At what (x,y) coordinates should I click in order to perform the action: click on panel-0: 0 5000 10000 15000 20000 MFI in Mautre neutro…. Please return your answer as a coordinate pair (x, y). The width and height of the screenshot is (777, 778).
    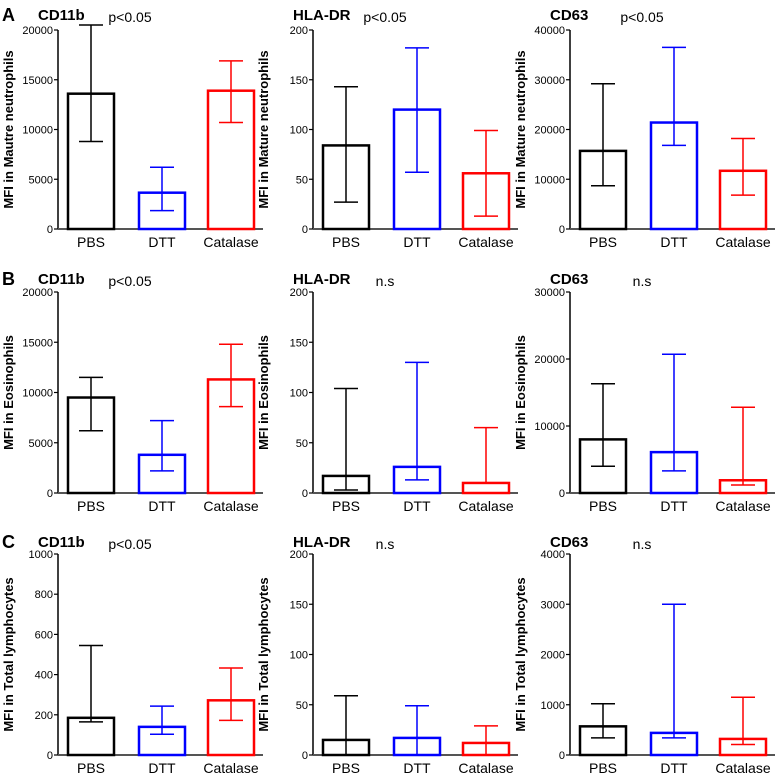
    Looking at the image, I should click on (132, 127).